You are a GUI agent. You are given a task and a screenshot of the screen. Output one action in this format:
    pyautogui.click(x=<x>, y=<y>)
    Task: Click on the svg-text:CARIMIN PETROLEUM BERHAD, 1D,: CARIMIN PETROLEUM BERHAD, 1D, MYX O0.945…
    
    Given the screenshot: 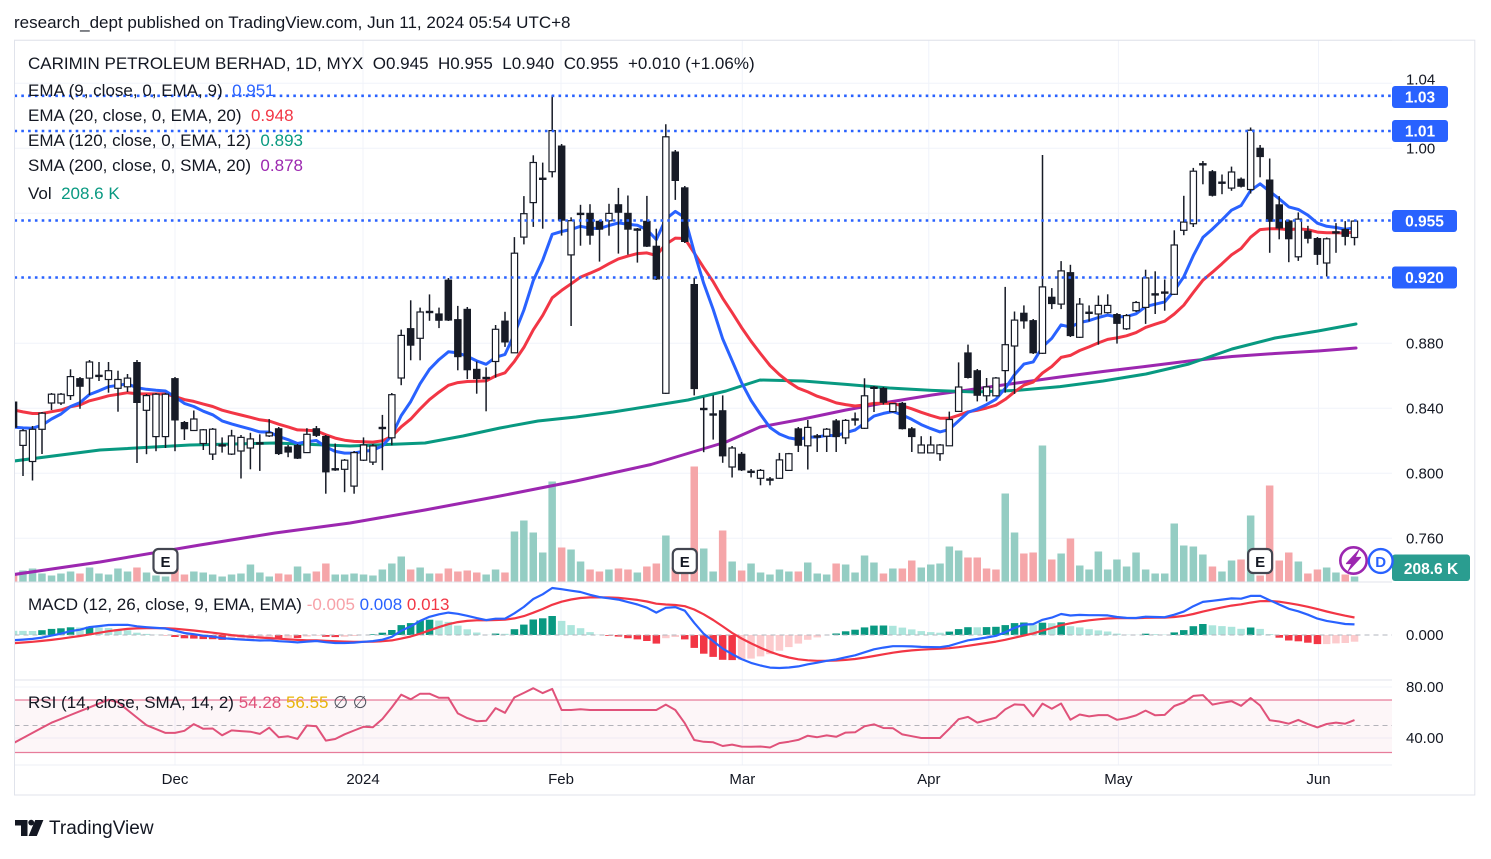 What is the action you would take?
    pyautogui.click(x=391, y=63)
    